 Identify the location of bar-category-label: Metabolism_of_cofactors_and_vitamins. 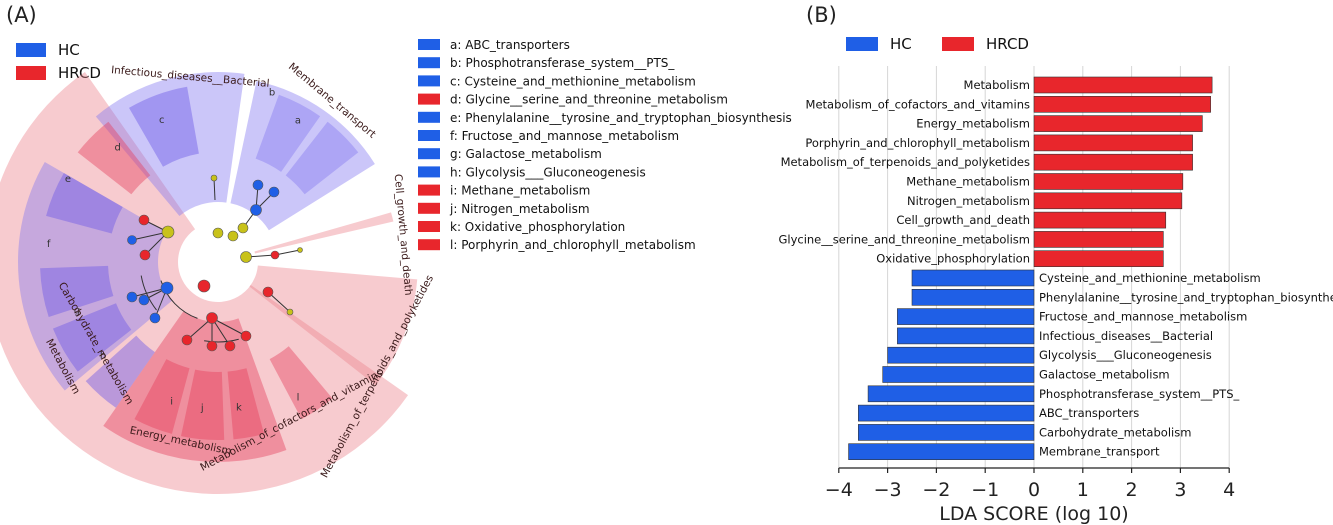
(918, 104).